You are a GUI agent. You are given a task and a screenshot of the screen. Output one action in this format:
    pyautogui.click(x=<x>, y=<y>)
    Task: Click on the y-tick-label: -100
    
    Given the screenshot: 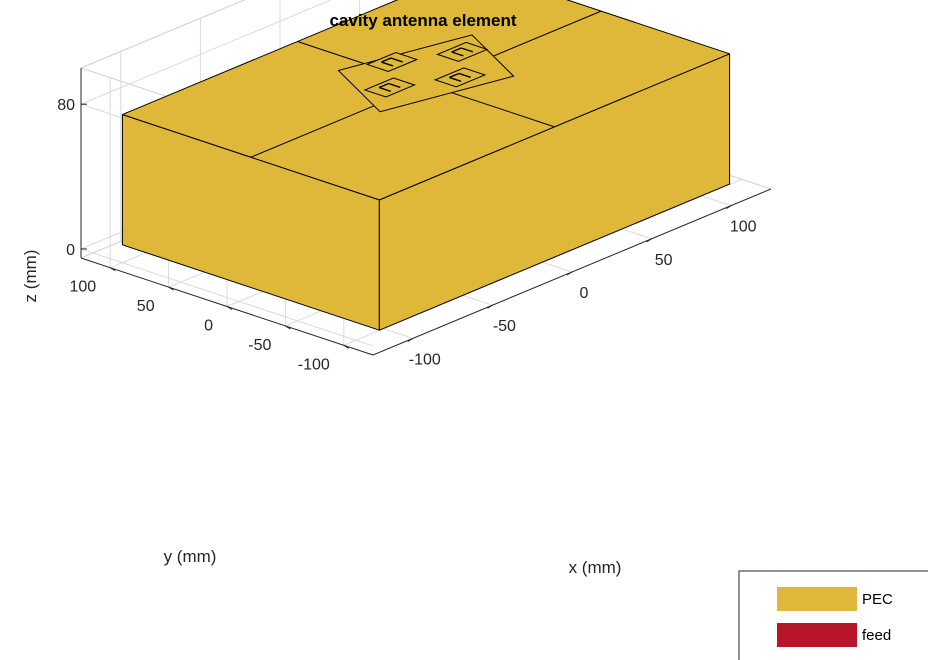 What is the action you would take?
    pyautogui.click(x=314, y=364)
    